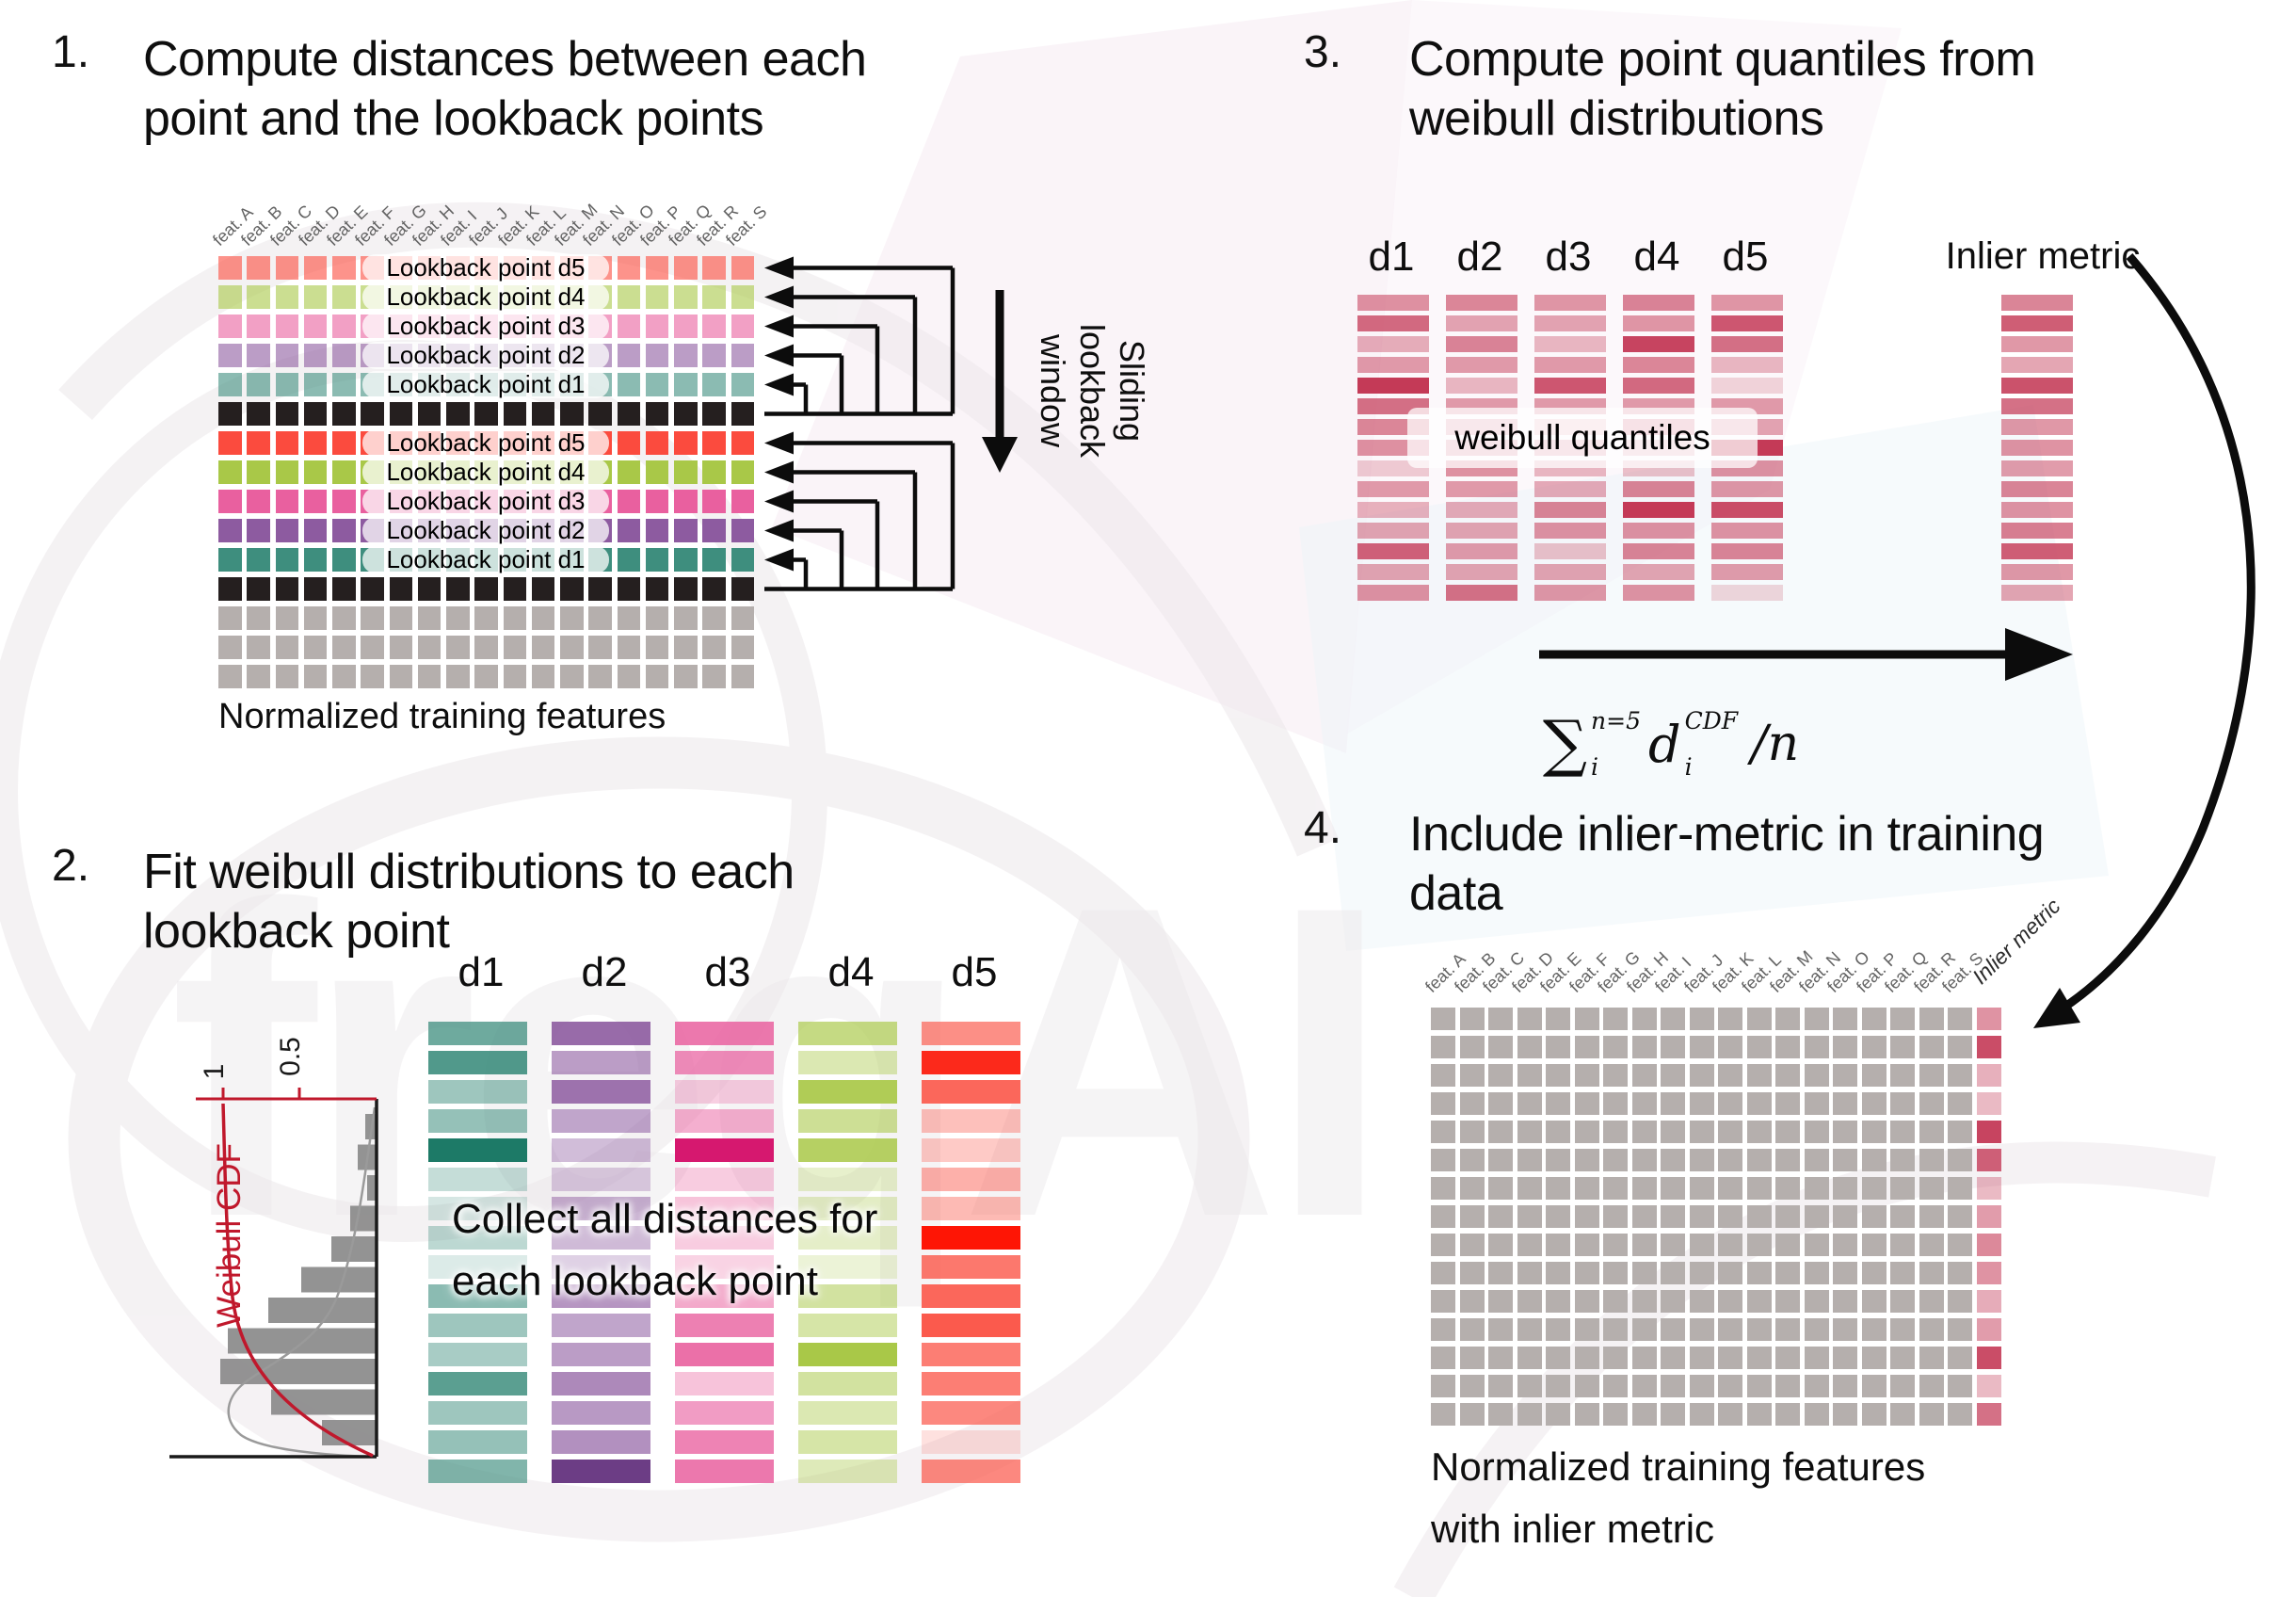  Describe the element at coordinates (1392, 257) in the screenshot. I see `s3-header-d1: d1` at that location.